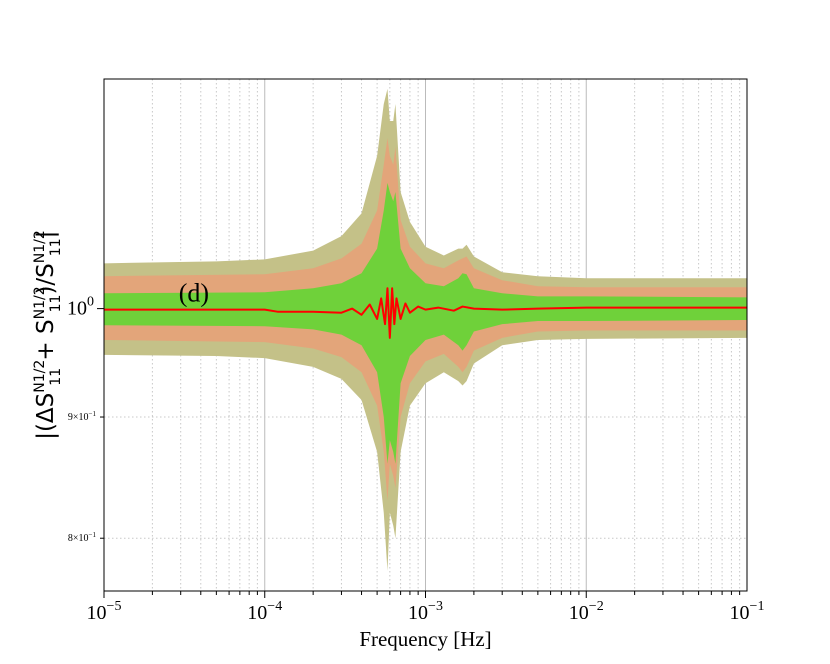  I want to click on x-tick-label: 10⁻³, so click(425, 611).